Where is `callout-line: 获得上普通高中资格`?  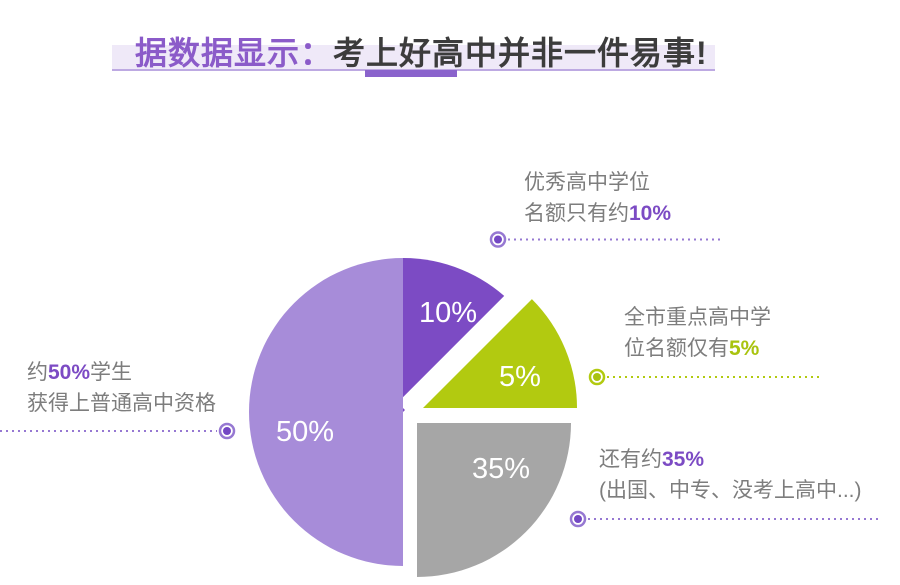
callout-line: 获得上普通高中资格 is located at coordinates (121, 403).